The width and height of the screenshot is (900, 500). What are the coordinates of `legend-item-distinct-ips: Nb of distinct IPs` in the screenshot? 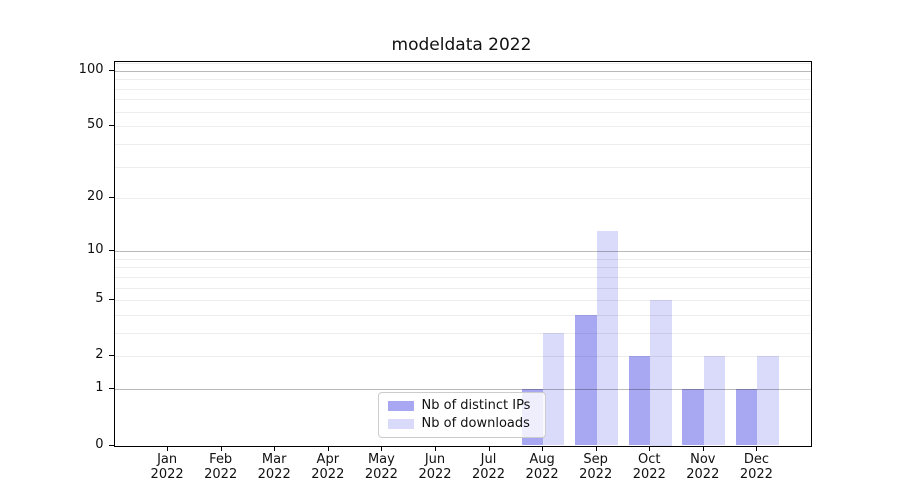 It's located at (462, 405).